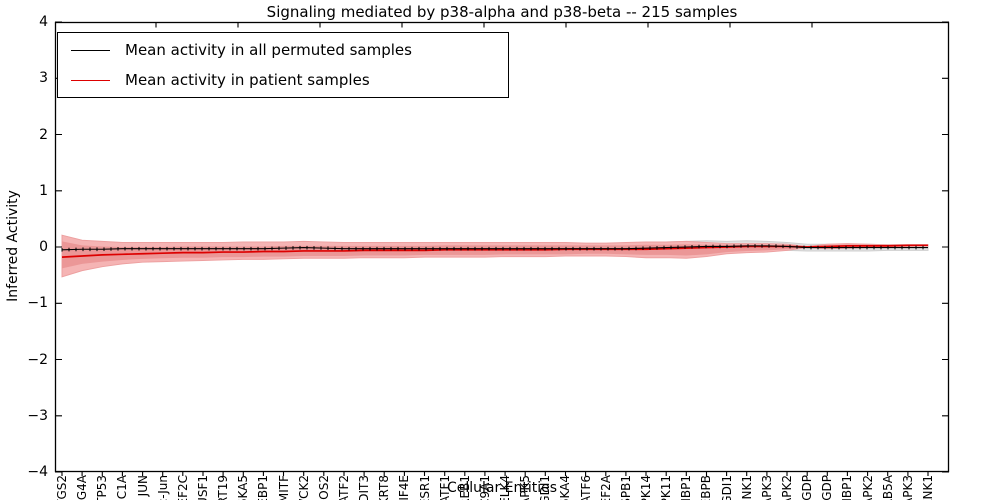 Image resolution: width=1000 pixels, height=500 pixels. Describe the element at coordinates (247, 79) in the screenshot. I see `legend-label: Mean activity in patient samples` at that location.